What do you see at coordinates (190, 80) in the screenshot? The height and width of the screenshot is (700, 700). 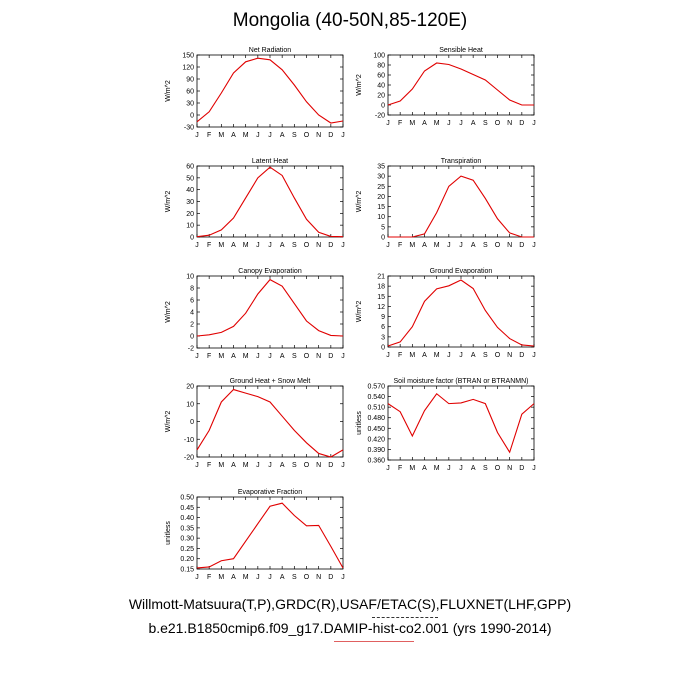 I see `y-tick-label: 90` at bounding box center [190, 80].